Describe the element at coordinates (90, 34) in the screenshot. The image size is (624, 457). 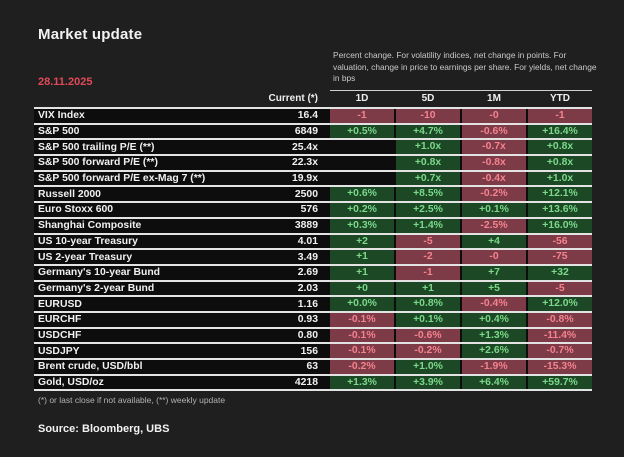
I see `page-title: Market update` at that location.